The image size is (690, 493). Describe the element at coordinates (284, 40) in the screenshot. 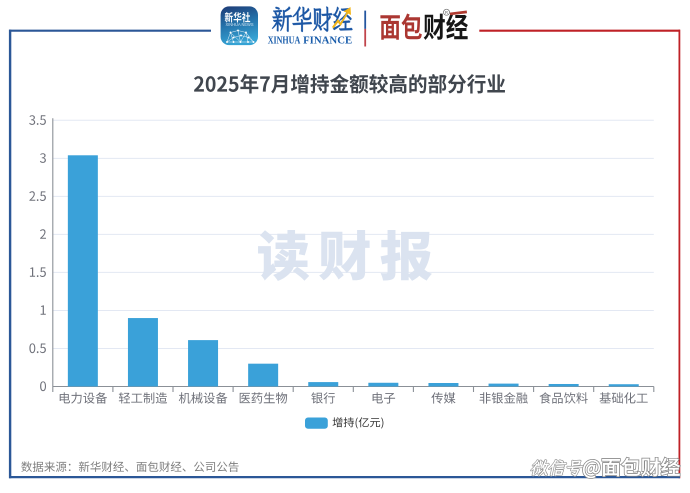

I see `svg-text: XINHUA` at that location.